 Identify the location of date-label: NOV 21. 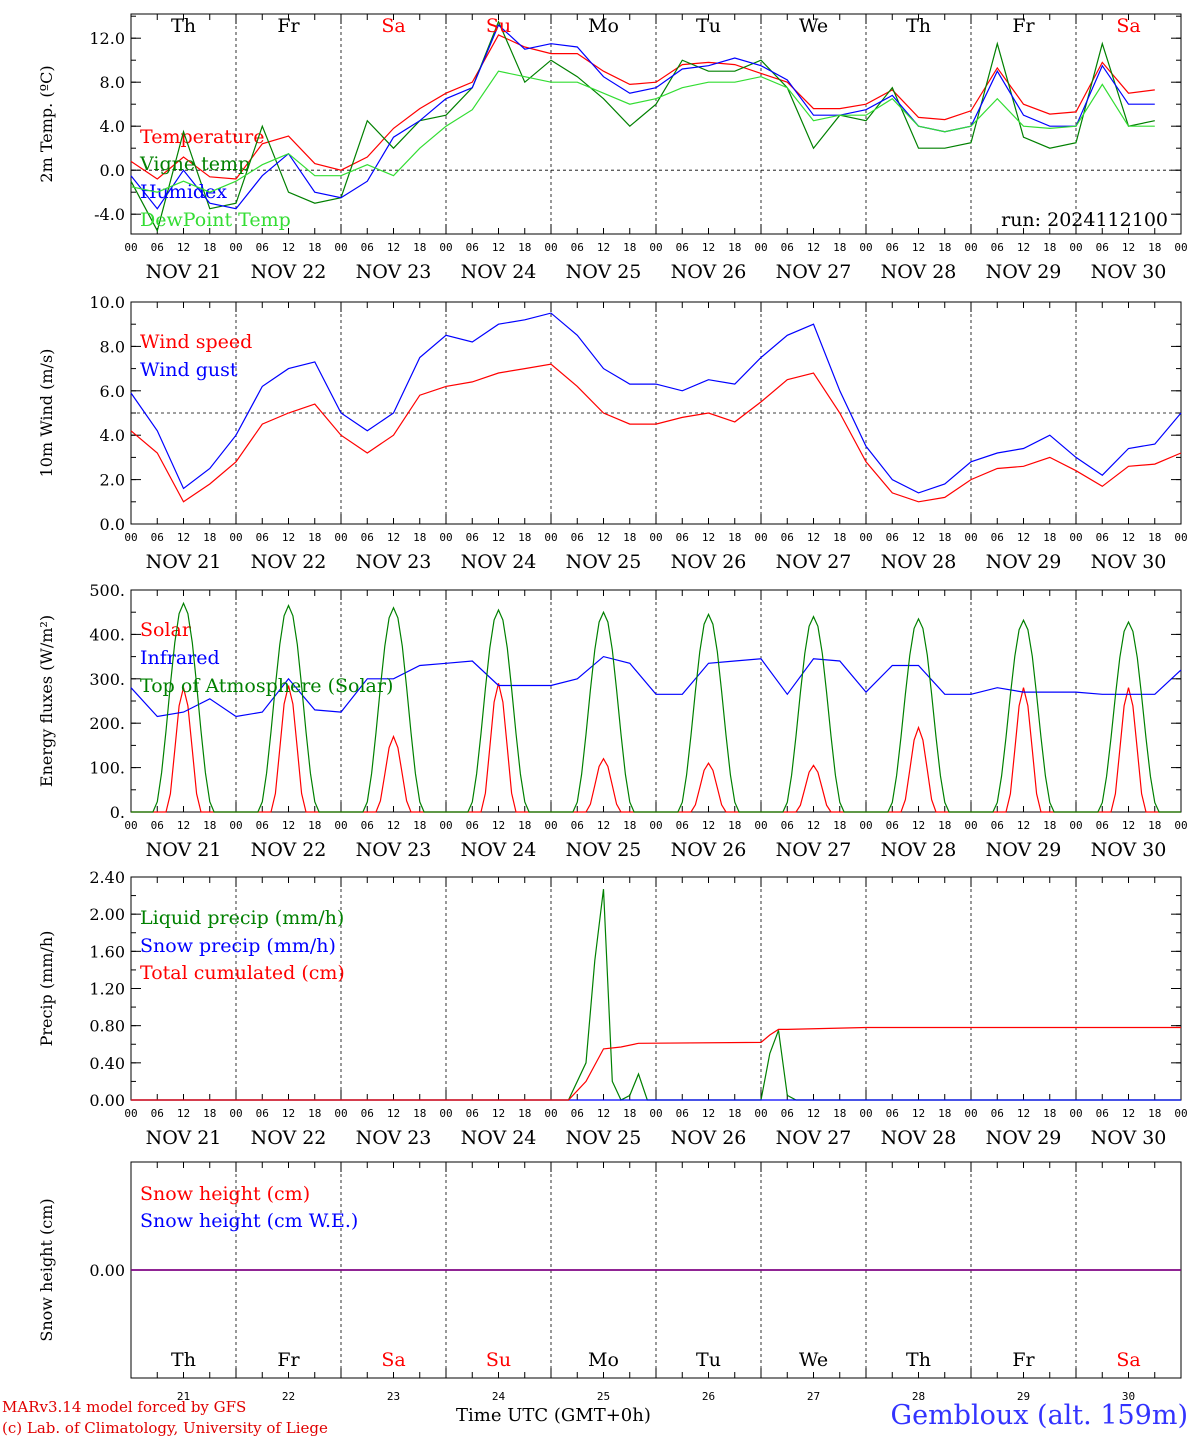
(184, 850).